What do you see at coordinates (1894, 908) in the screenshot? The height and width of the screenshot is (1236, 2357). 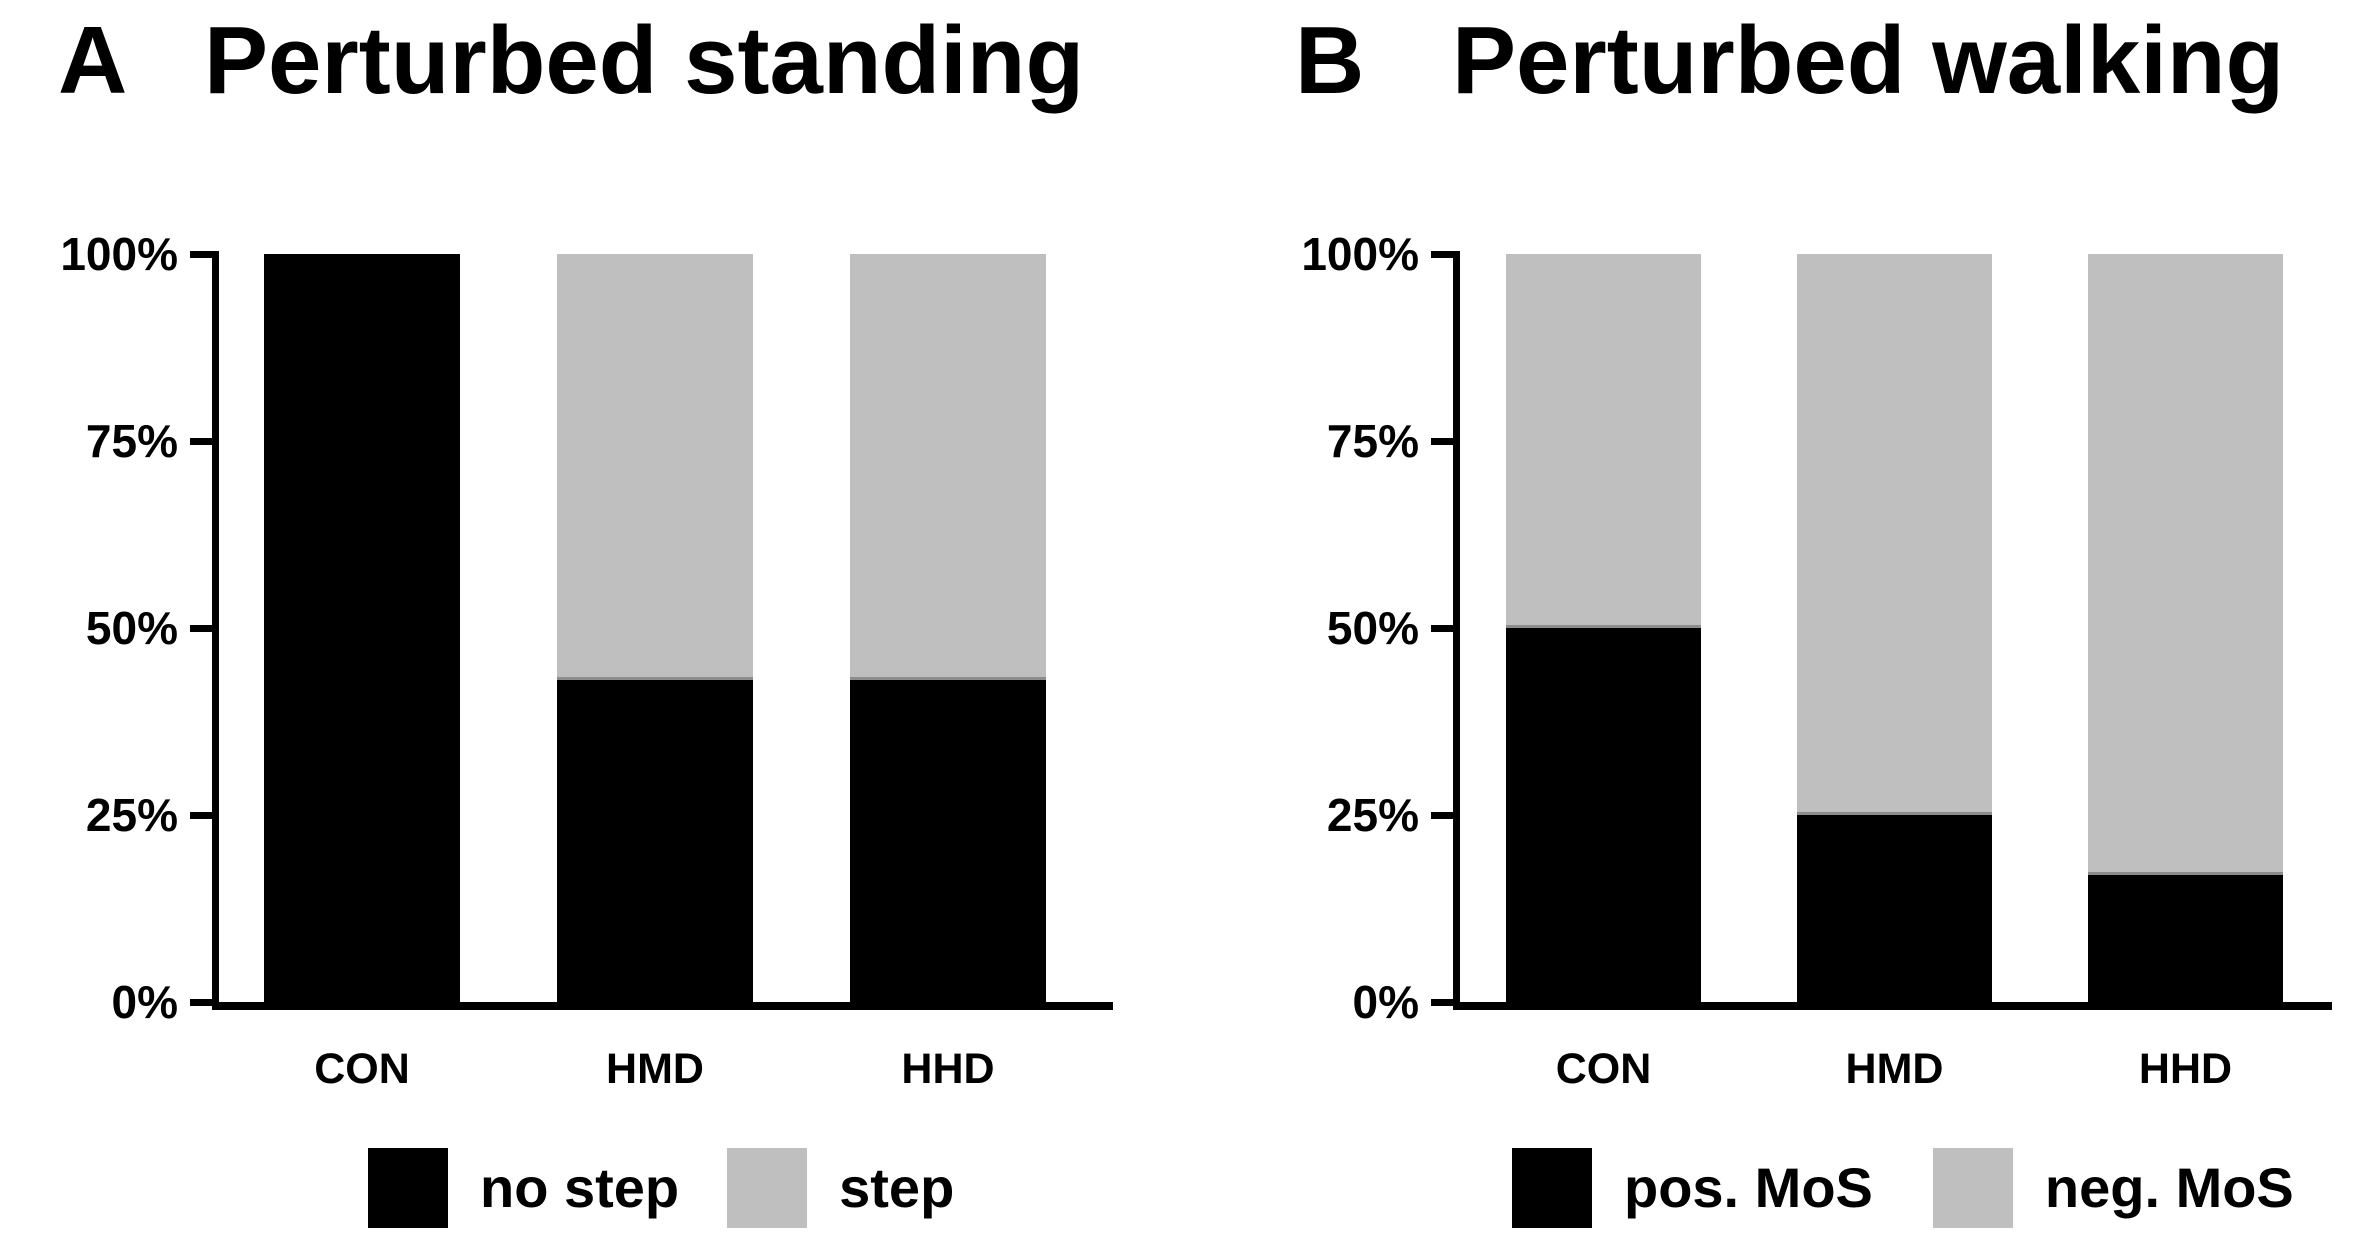 I see `panel-b-bar-hmd-pos--mos` at bounding box center [1894, 908].